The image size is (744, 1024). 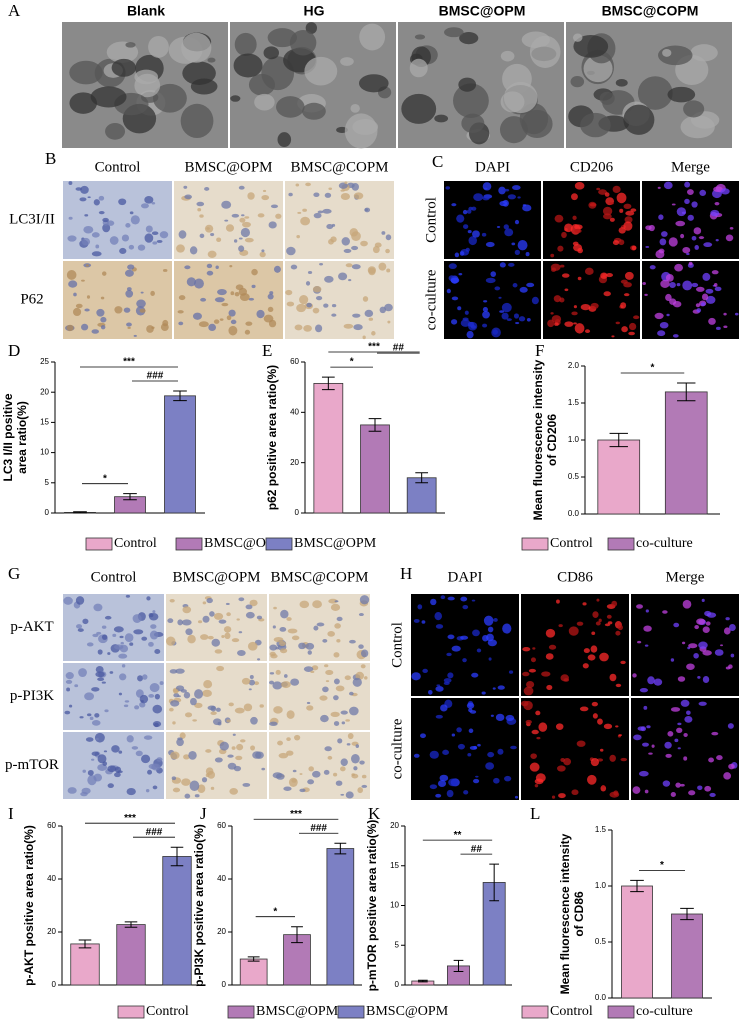 What do you see at coordinates (267, 350) in the screenshot?
I see `panel-label: E` at bounding box center [267, 350].